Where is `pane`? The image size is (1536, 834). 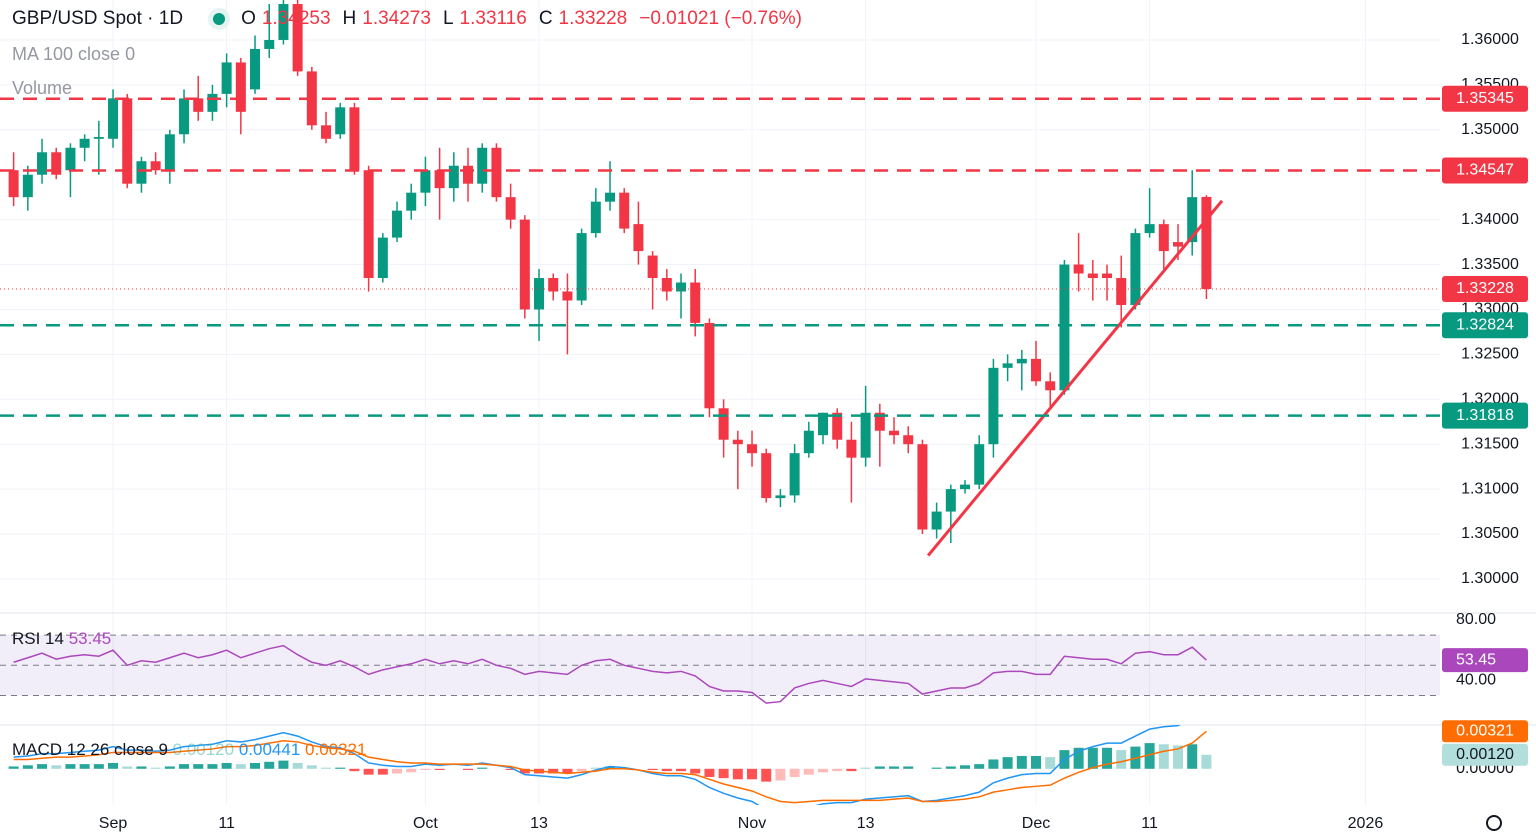
pane is located at coordinates (610, 674).